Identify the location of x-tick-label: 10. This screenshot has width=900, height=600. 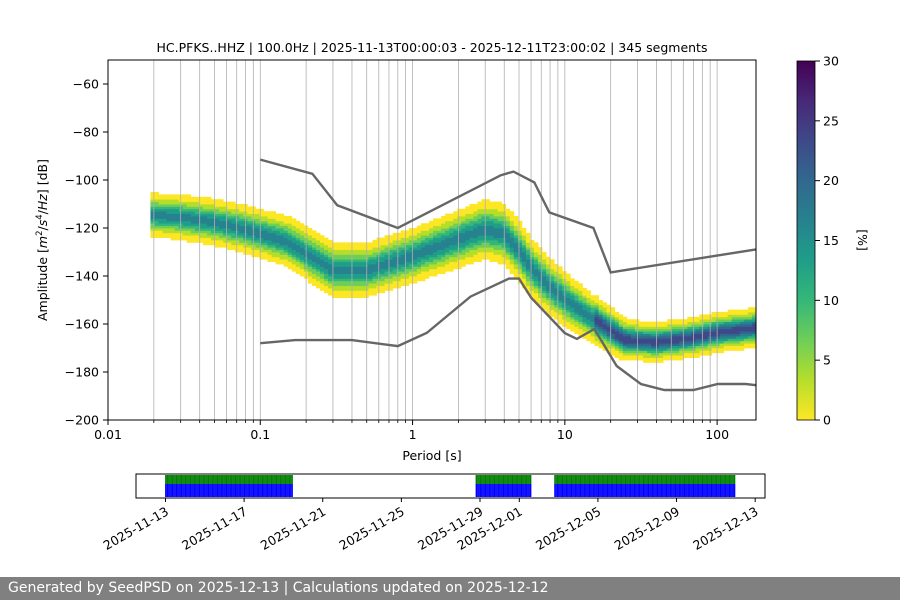
(565, 434).